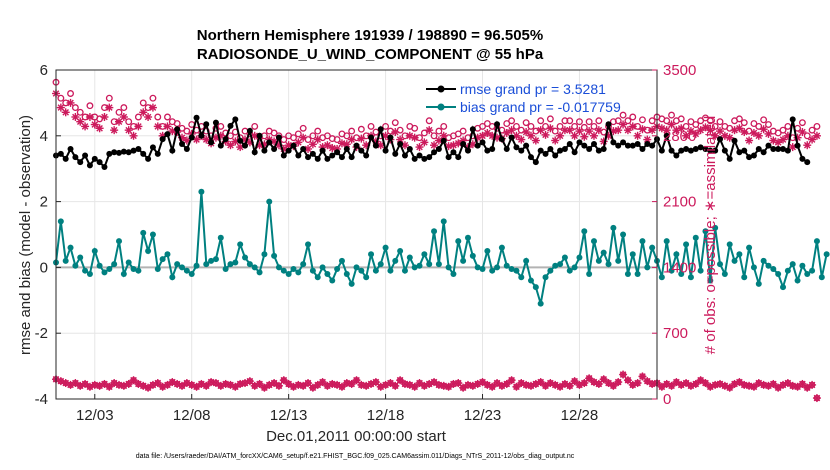  I want to click on y-tick-label-left: 2, so click(44, 202).